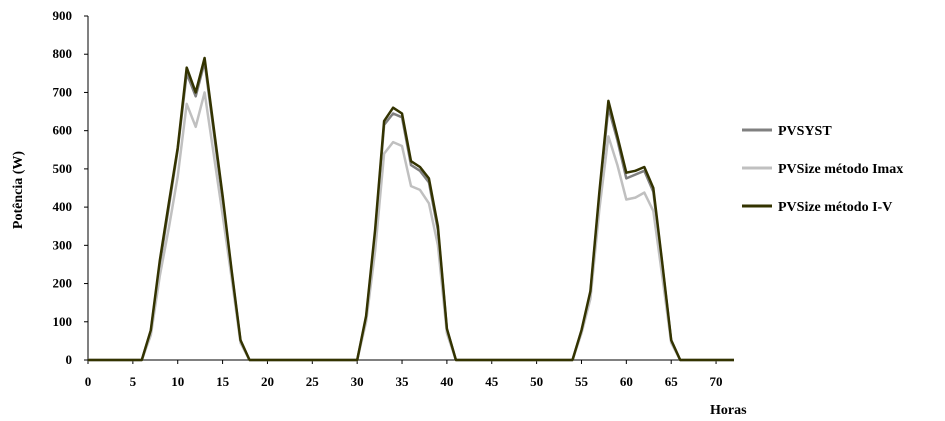 Image resolution: width=945 pixels, height=421 pixels. I want to click on x-tick-label: 10, so click(177, 381).